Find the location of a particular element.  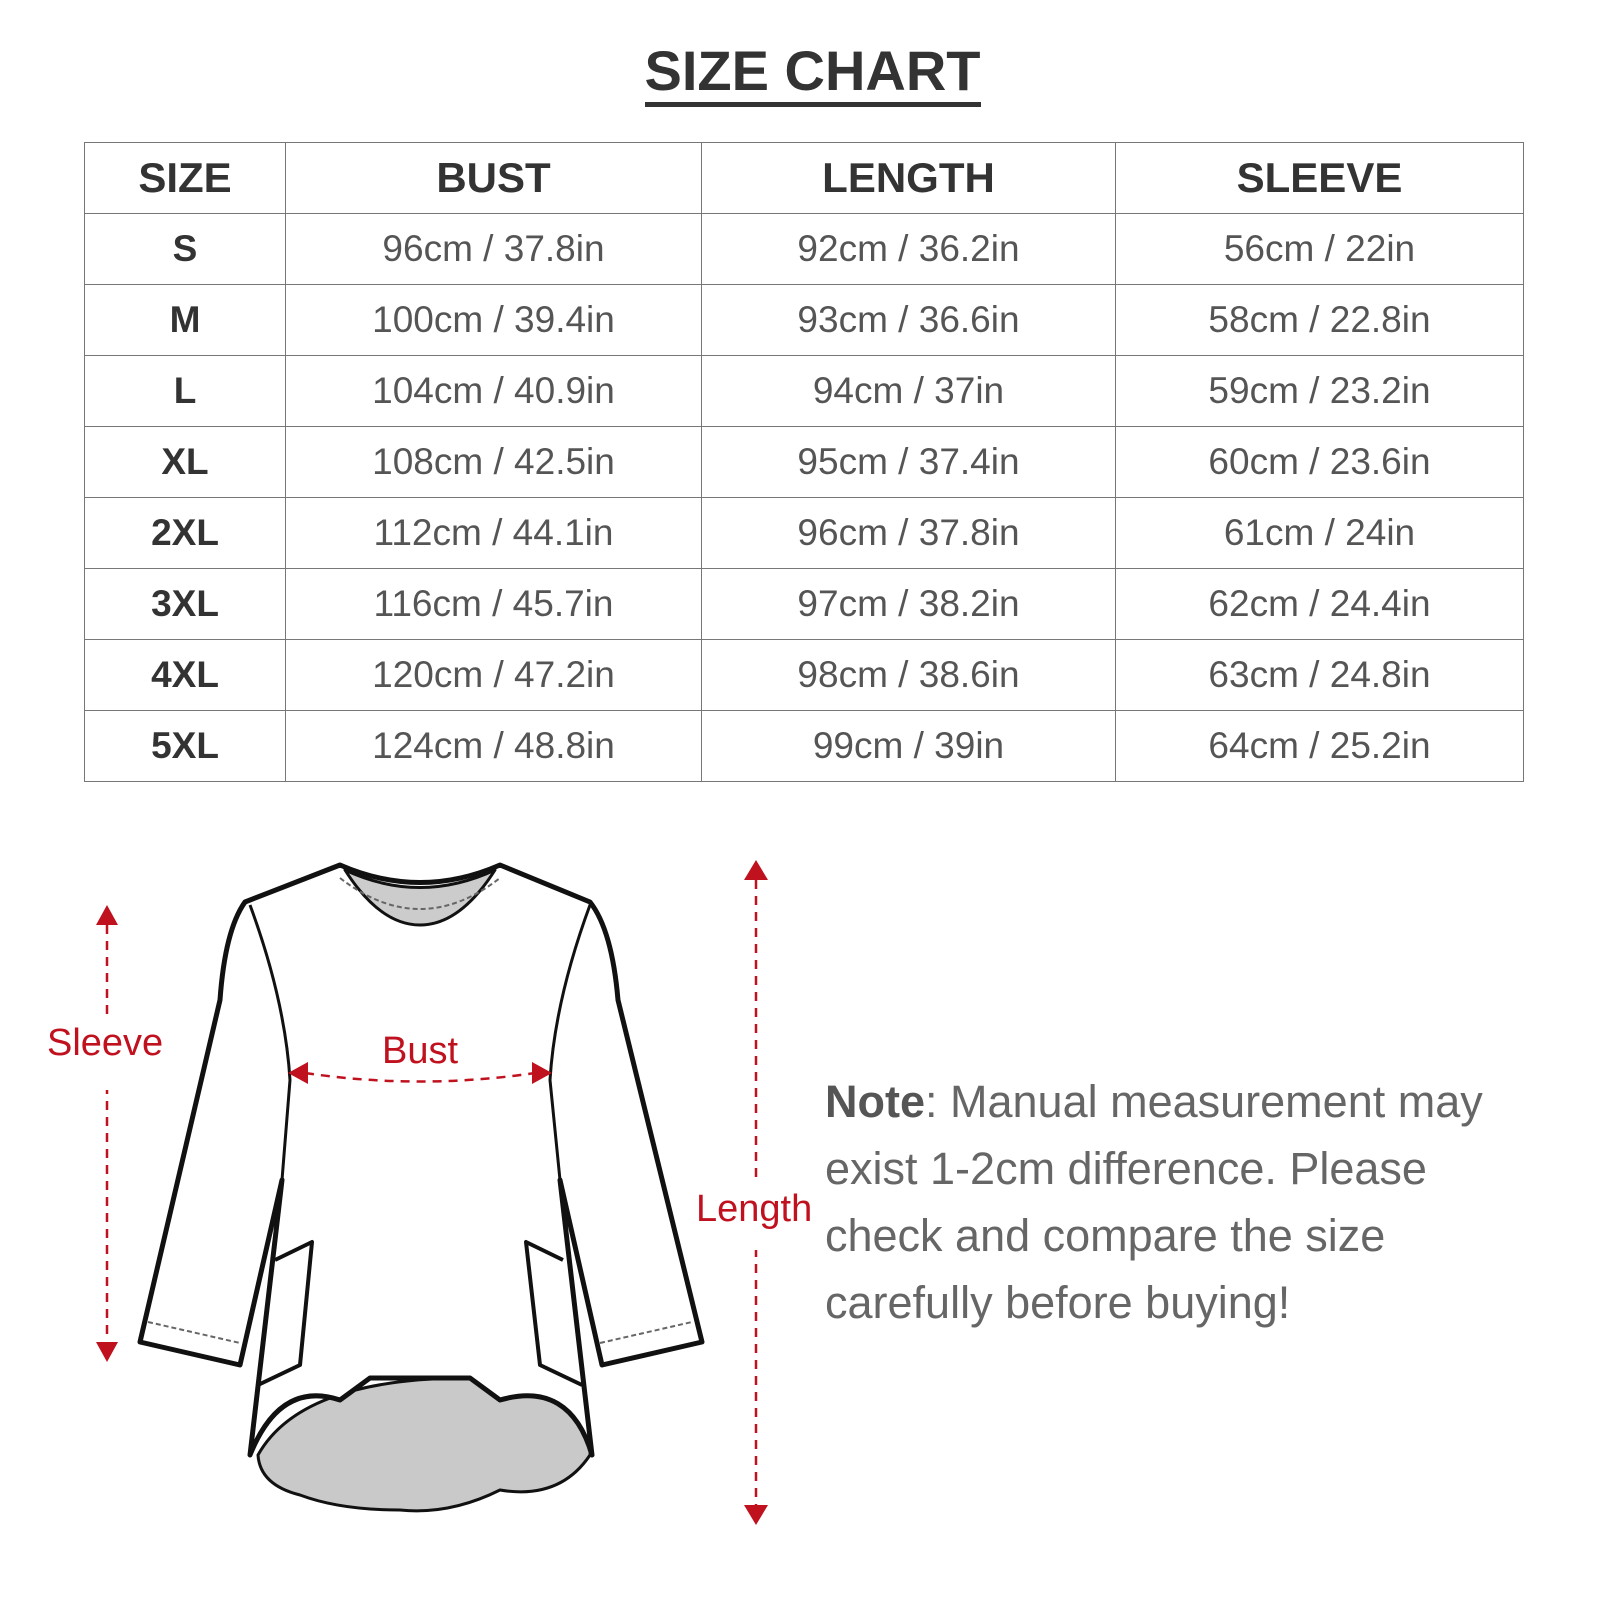

sleeve-cell: 62cm / 24.4in is located at coordinates (1319, 604).